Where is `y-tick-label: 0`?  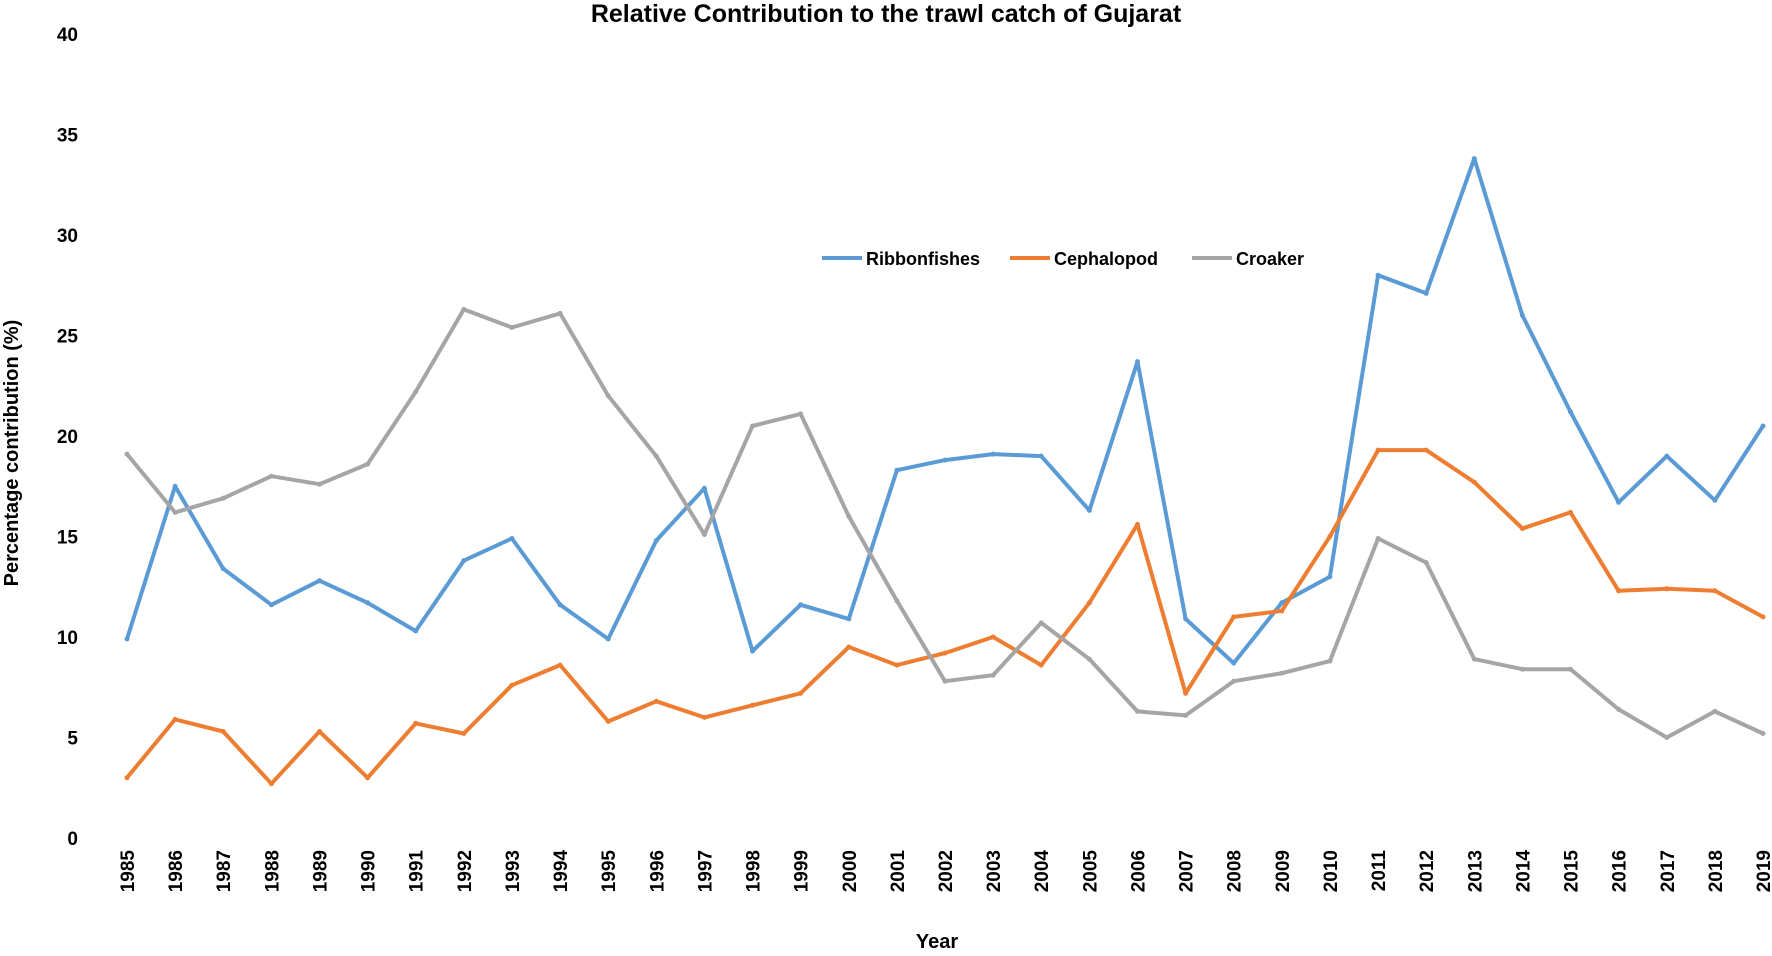 y-tick-label: 0 is located at coordinates (72, 839).